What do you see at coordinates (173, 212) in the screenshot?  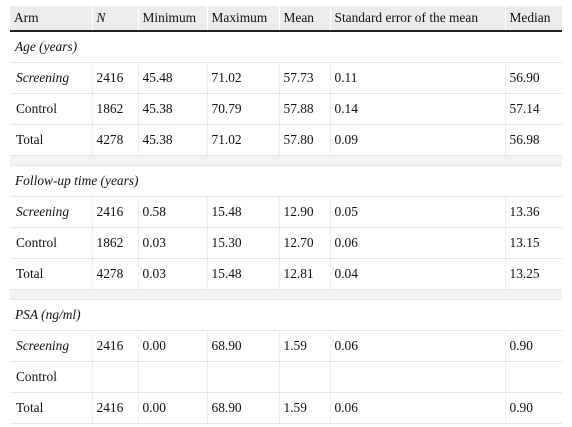 I see `cell-minimum: 0.58` at bounding box center [173, 212].